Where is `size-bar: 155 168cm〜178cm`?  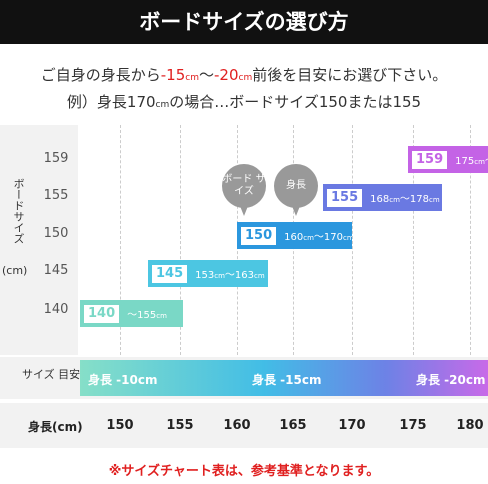 size-bar: 155 168cm〜178cm is located at coordinates (382, 197).